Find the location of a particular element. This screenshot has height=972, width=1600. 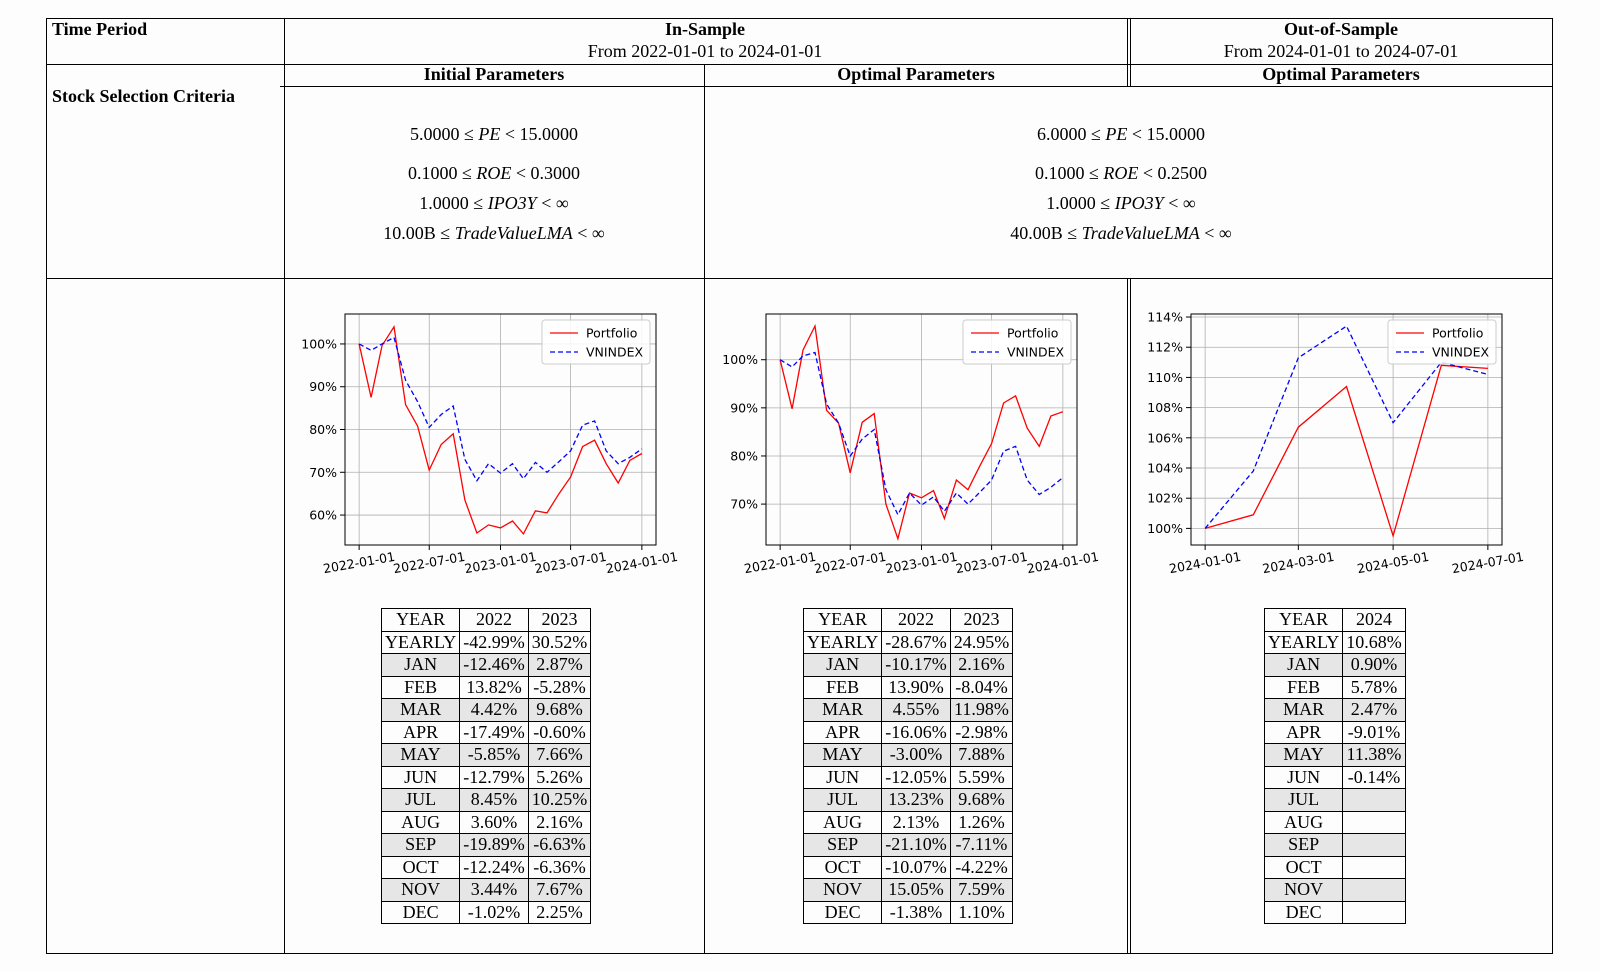

table-row: FEB 13.90% -8.04% is located at coordinates (908, 687).